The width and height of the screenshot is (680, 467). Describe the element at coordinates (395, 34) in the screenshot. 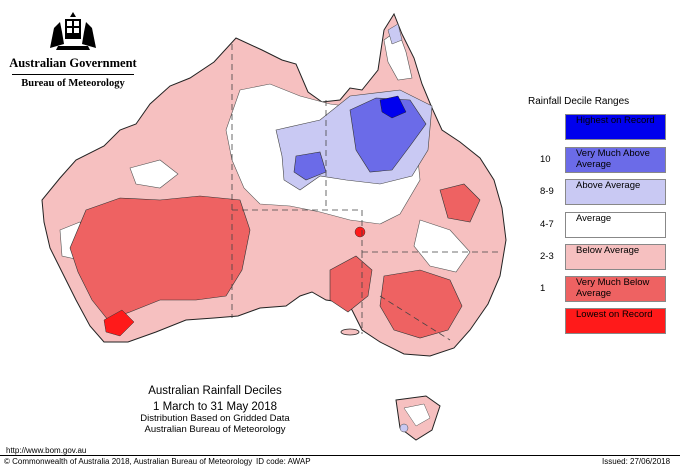

I see `above-average-cape` at that location.